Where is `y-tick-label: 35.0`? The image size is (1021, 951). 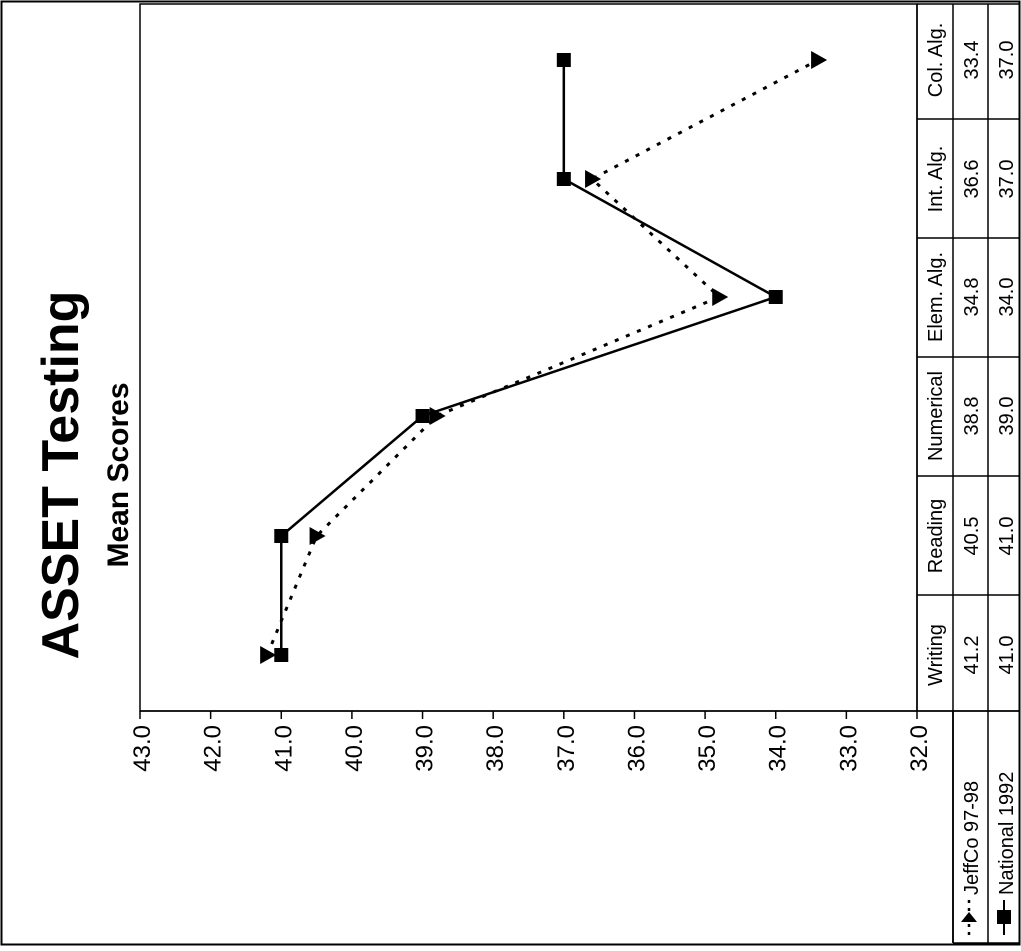 y-tick-label: 35.0 is located at coordinates (707, 748).